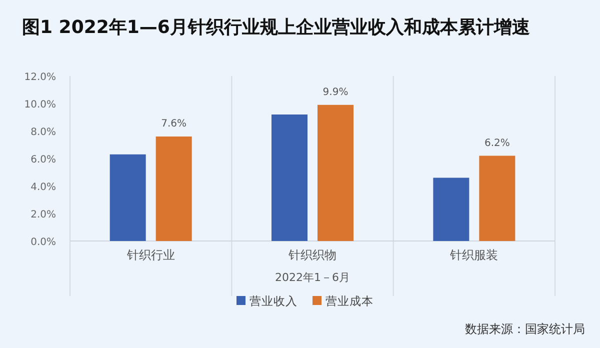 This screenshot has width=600, height=348. What do you see at coordinates (43, 215) in the screenshot?
I see `y-tick-label: 2.0%` at bounding box center [43, 215].